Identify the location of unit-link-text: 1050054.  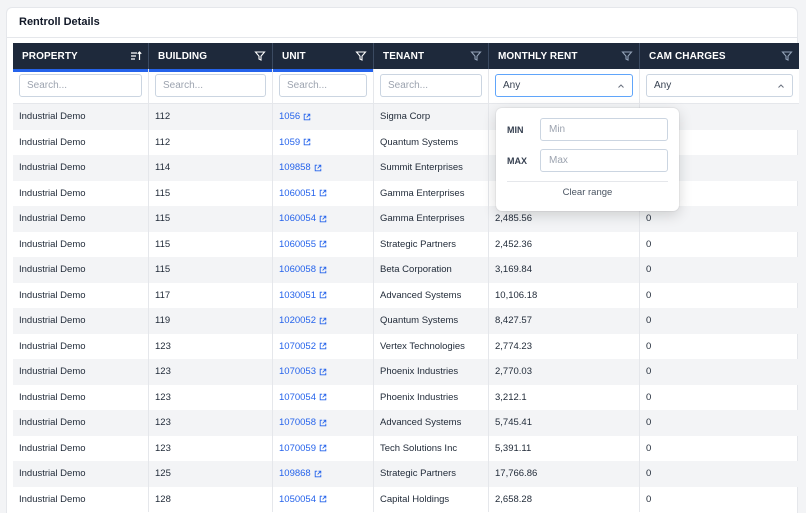
(297, 499).